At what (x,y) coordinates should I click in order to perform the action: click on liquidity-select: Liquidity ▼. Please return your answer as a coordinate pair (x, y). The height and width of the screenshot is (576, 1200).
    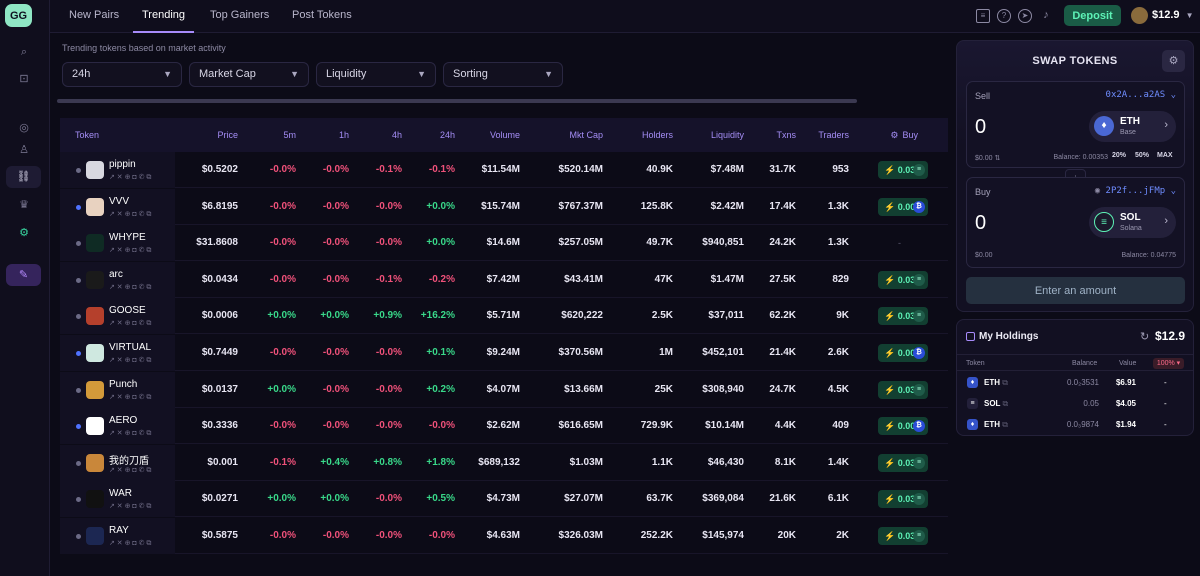
    Looking at the image, I should click on (376, 74).